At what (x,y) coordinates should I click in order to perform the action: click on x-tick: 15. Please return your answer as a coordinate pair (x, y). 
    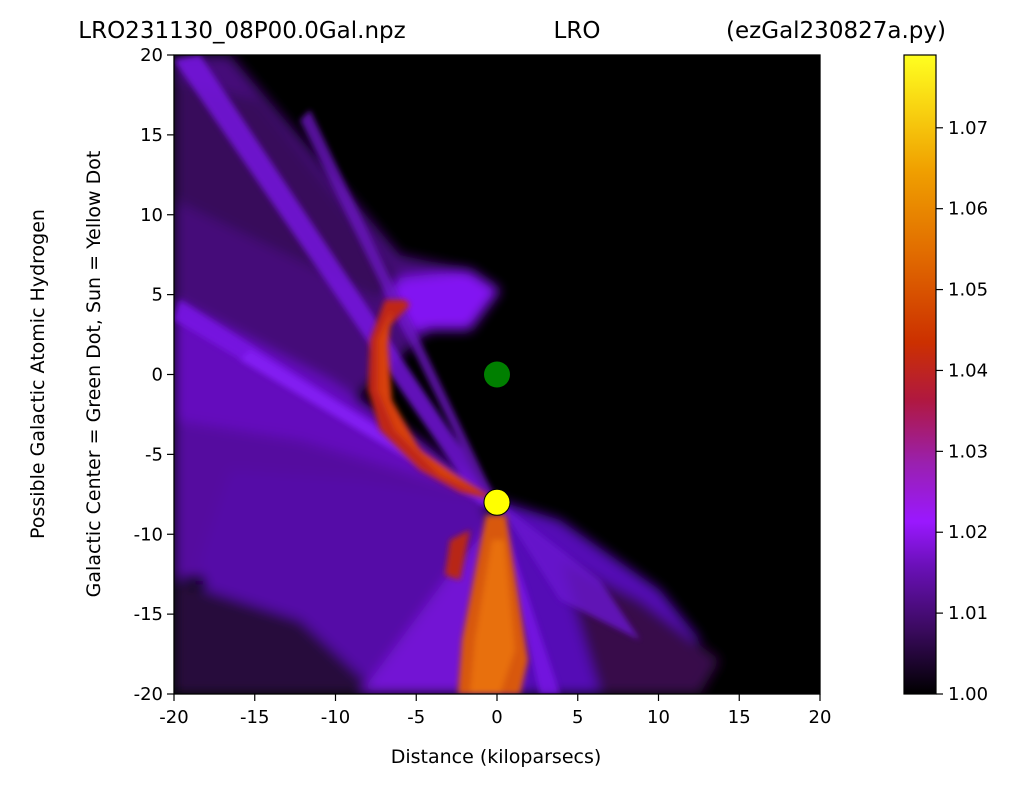
    Looking at the image, I should click on (739, 711).